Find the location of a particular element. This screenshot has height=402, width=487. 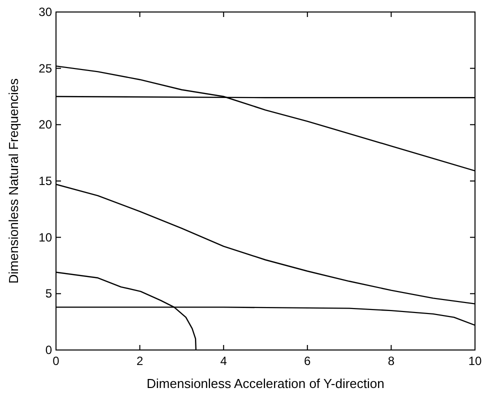

y-axis-title: Dimensionless Natural Frequencies is located at coordinates (13, 181).